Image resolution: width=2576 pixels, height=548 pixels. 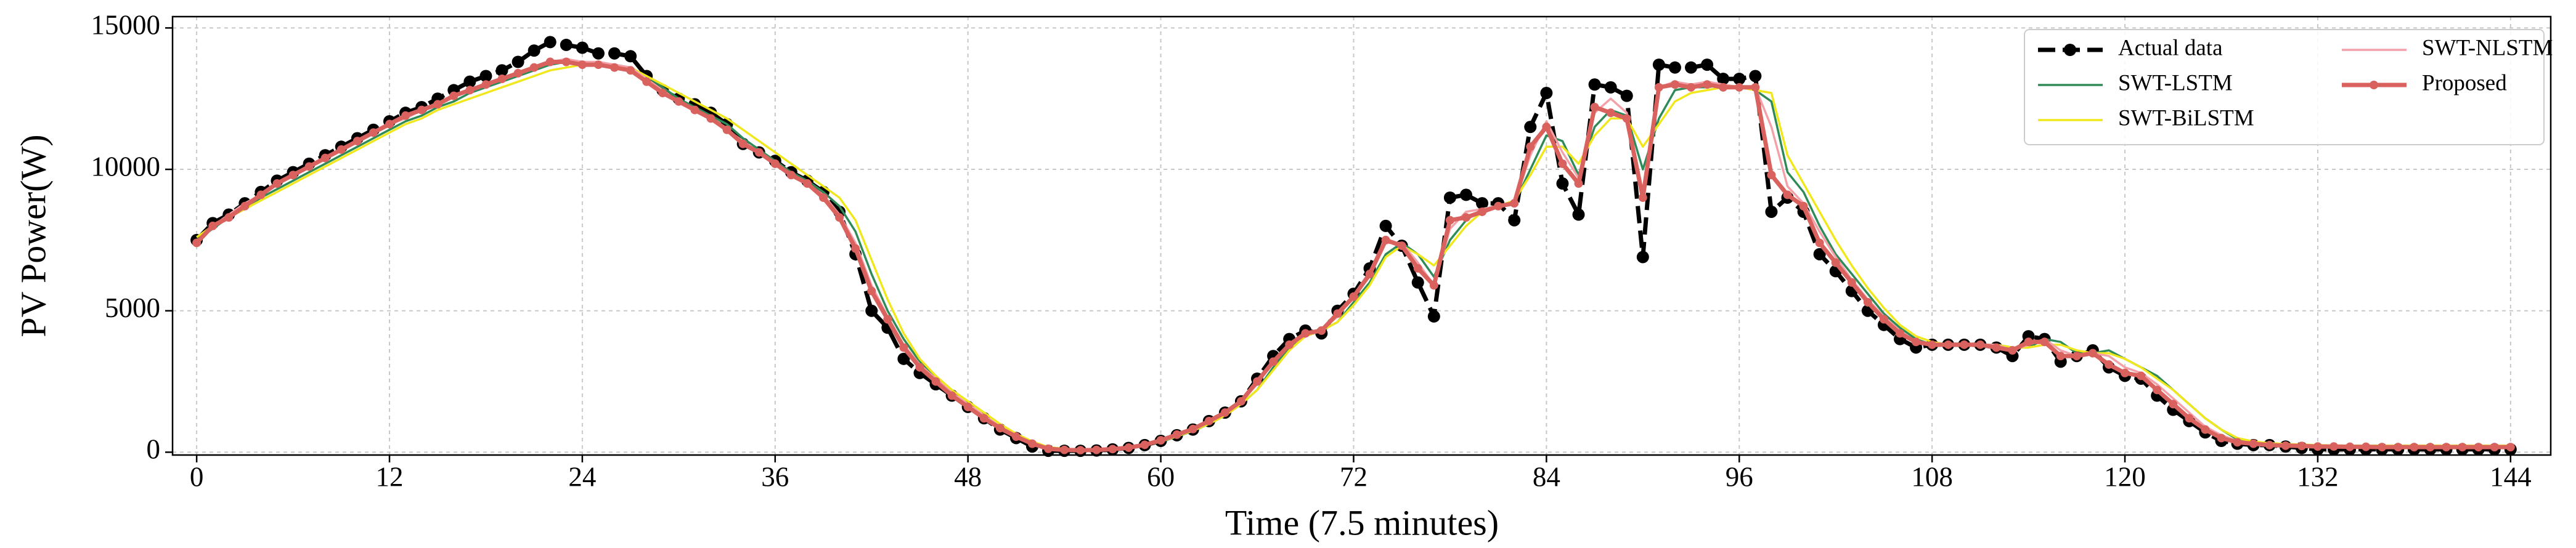 What do you see at coordinates (582, 476) in the screenshot?
I see `x-tick-label: 24` at bounding box center [582, 476].